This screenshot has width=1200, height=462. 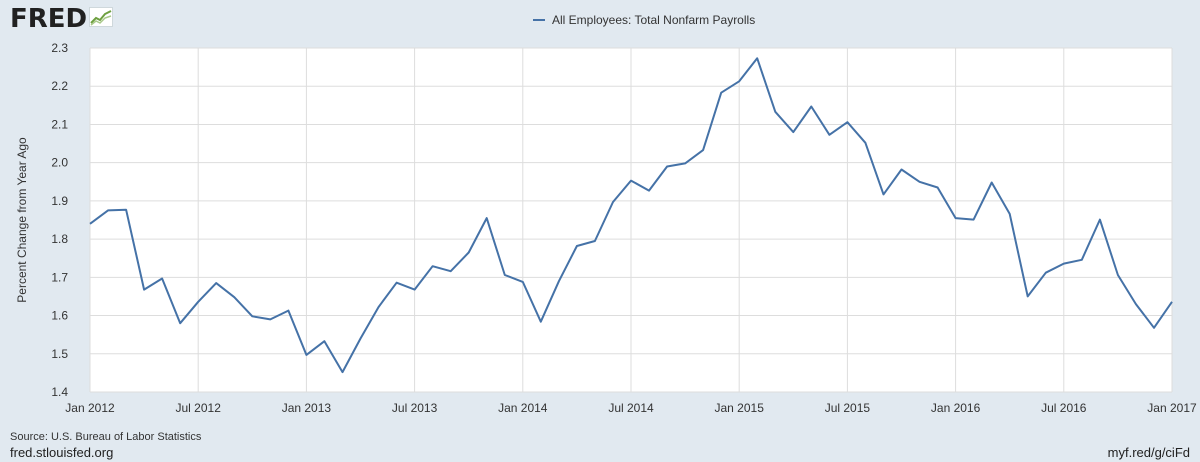 I want to click on fred-logo: FRED, so click(x=62, y=19).